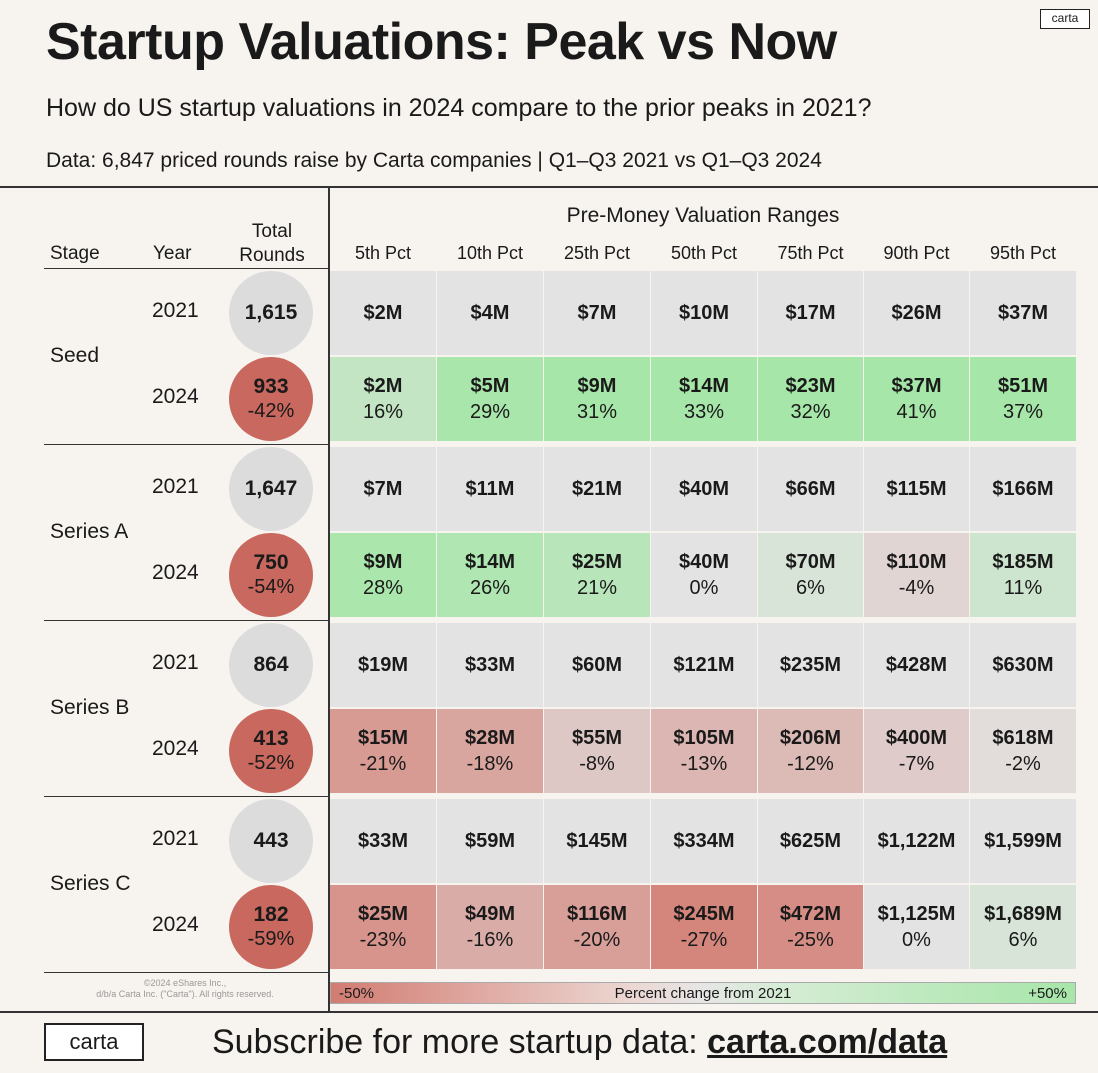  What do you see at coordinates (810, 927) in the screenshot?
I see `heatmap-cell: $472M -25%` at bounding box center [810, 927].